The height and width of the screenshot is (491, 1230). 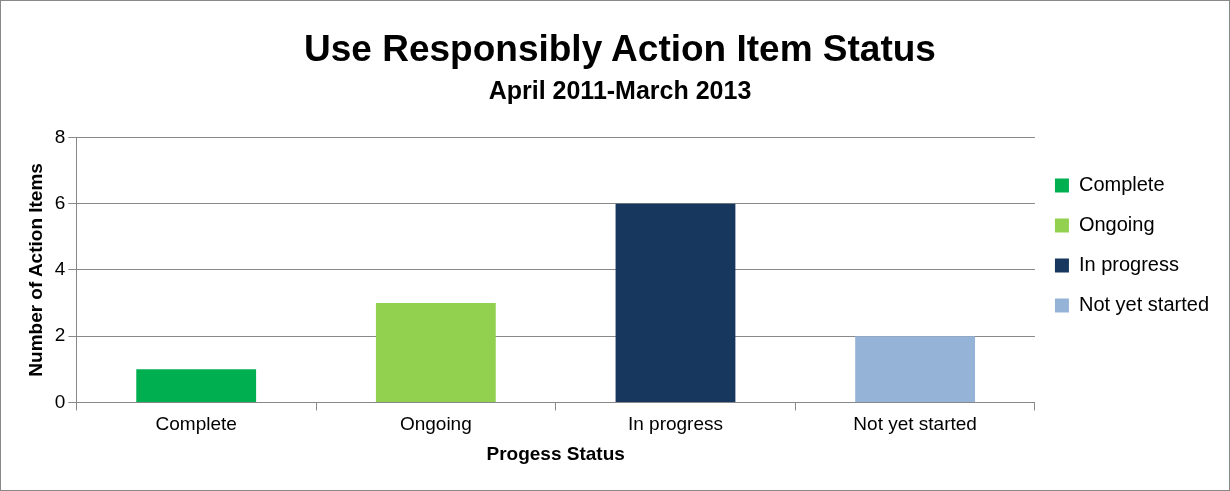 What do you see at coordinates (915, 424) in the screenshot?
I see `x-tick-label: Not yet started` at bounding box center [915, 424].